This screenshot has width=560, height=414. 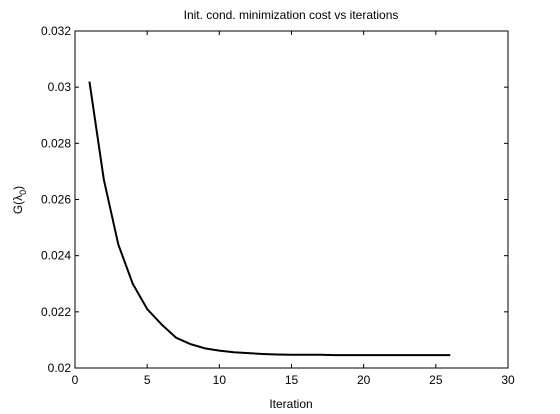 I want to click on y-axis-label-subscript: 0, so click(x=23, y=192).